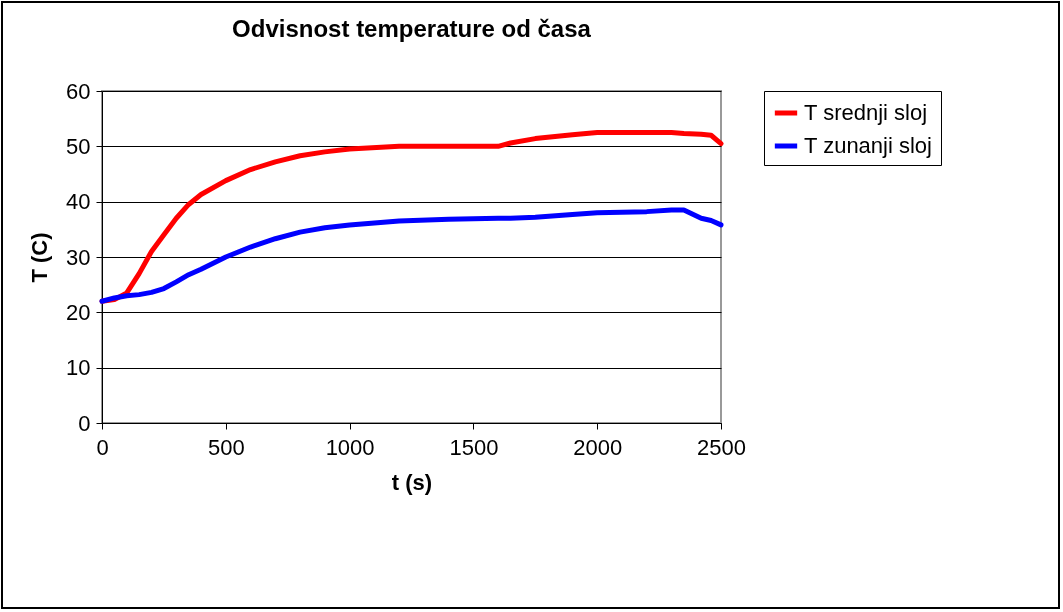 This screenshot has height=612, width=1063. I want to click on x-axis-title: t (s), so click(412, 482).